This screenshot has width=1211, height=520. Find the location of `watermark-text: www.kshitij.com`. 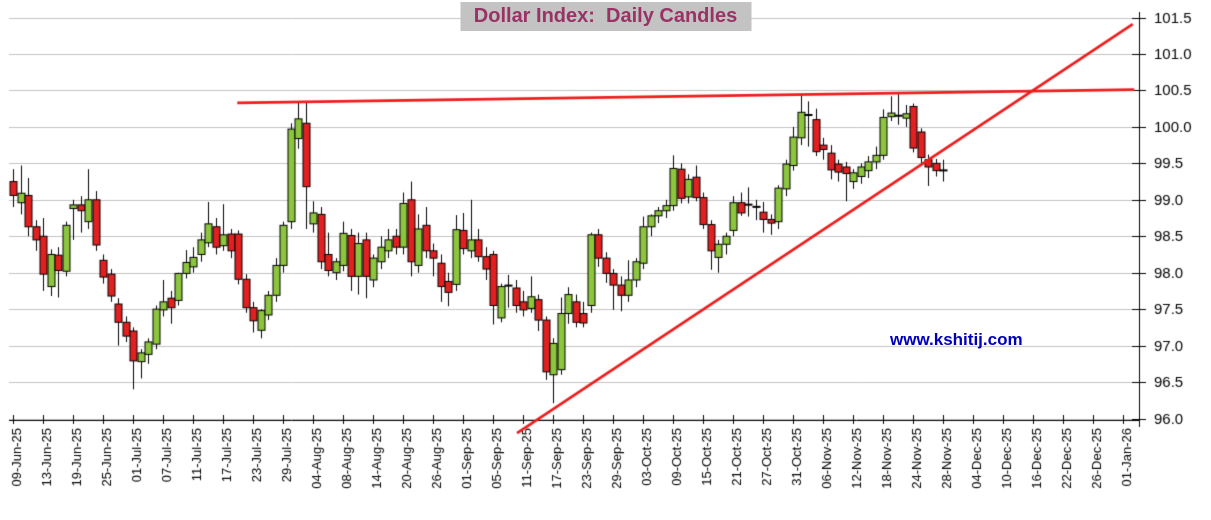

watermark-text: www.kshitij.com is located at coordinates (956, 339).